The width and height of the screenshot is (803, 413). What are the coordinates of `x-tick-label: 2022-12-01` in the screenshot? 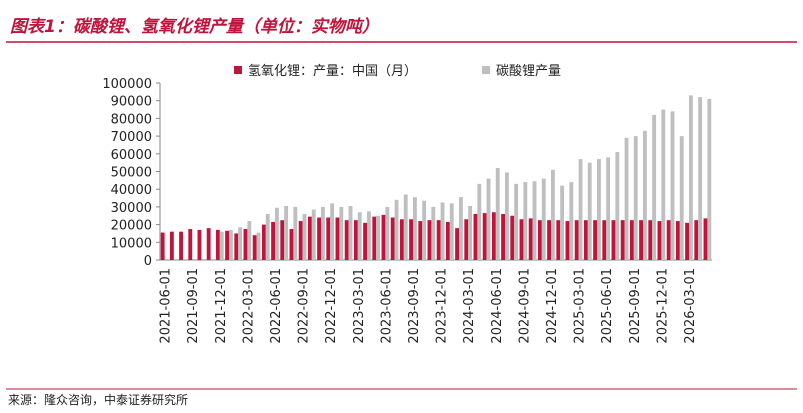 It's located at (331, 306).